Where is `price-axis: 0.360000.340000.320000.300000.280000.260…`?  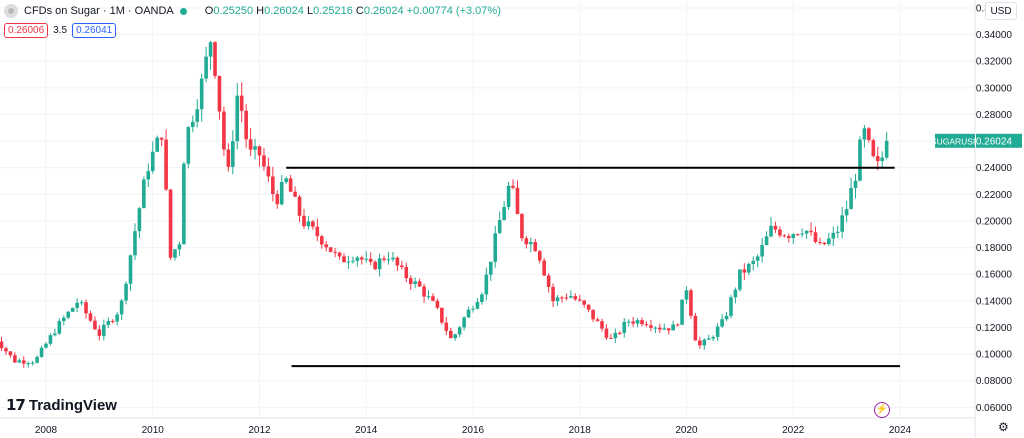
price-axis: 0.360000.340000.320000.300000.280000.260… is located at coordinates (994, 208).